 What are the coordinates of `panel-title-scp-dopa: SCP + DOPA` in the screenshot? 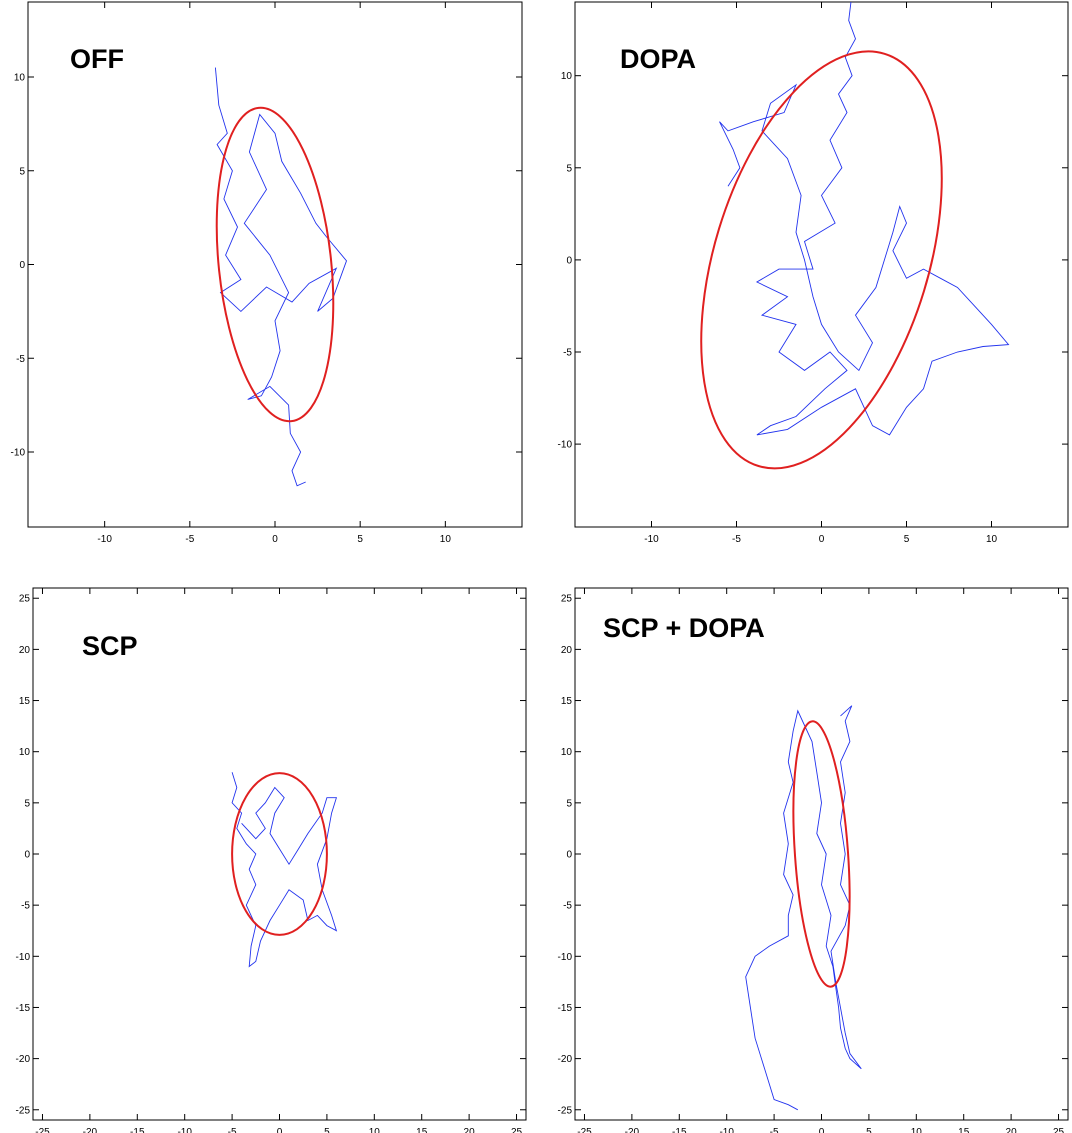 It's located at (684, 628).